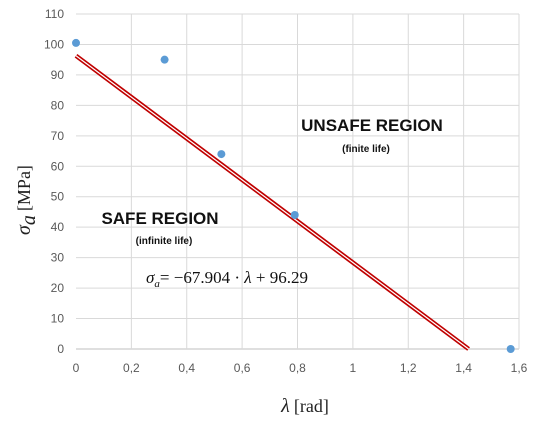 This screenshot has width=550, height=426. Describe the element at coordinates (159, 218) in the screenshot. I see `safe-region-title: SAFE REGION` at that location.